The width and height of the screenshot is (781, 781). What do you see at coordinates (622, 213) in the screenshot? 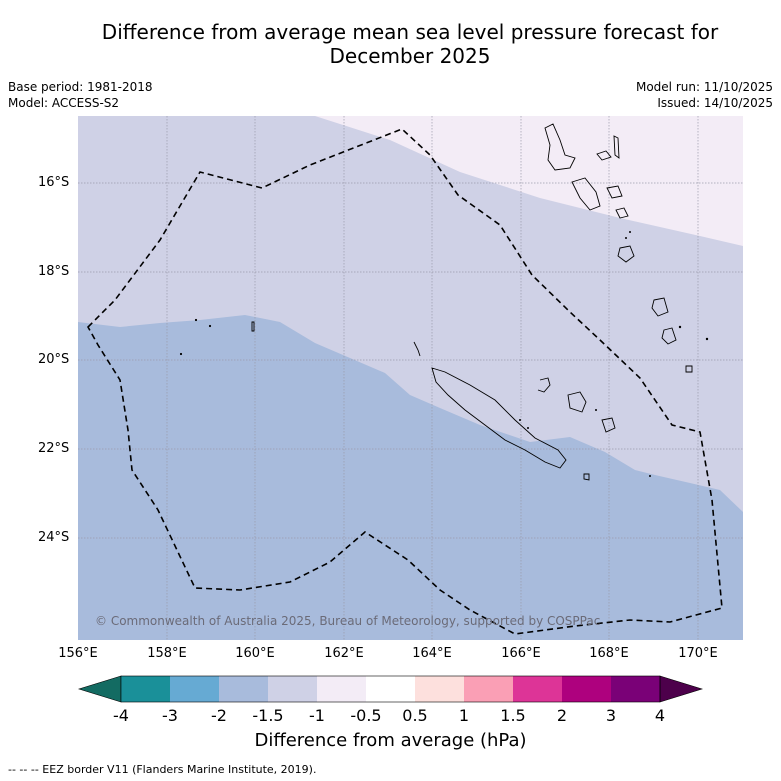
I see `epi-islet` at bounding box center [622, 213].